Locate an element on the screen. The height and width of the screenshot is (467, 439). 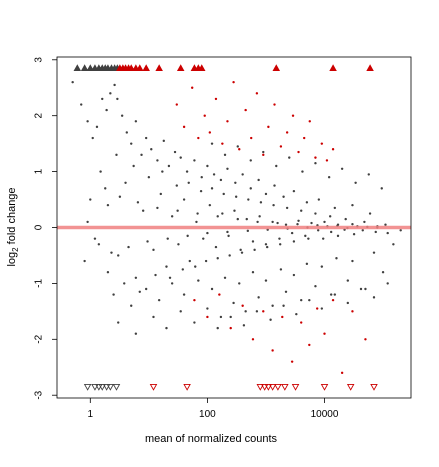
y-tick-label: -3 is located at coordinates (39, 394).